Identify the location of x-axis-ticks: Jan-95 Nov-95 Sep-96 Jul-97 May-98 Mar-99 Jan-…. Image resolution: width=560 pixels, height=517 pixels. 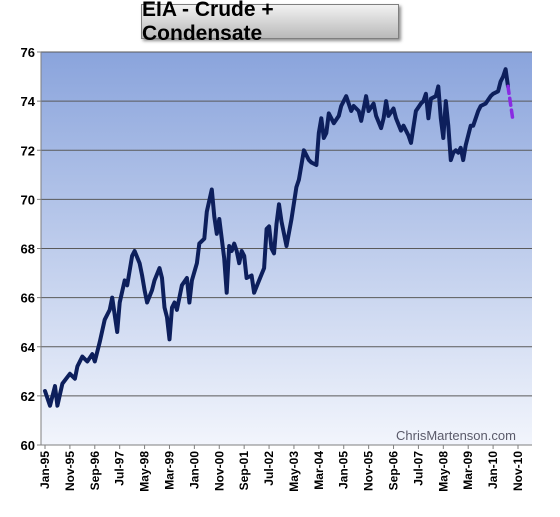
(281, 468).